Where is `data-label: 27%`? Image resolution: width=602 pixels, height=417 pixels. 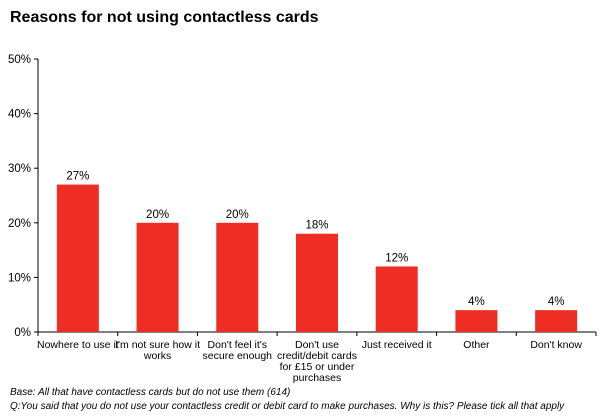
data-label: 27% is located at coordinates (77, 177).